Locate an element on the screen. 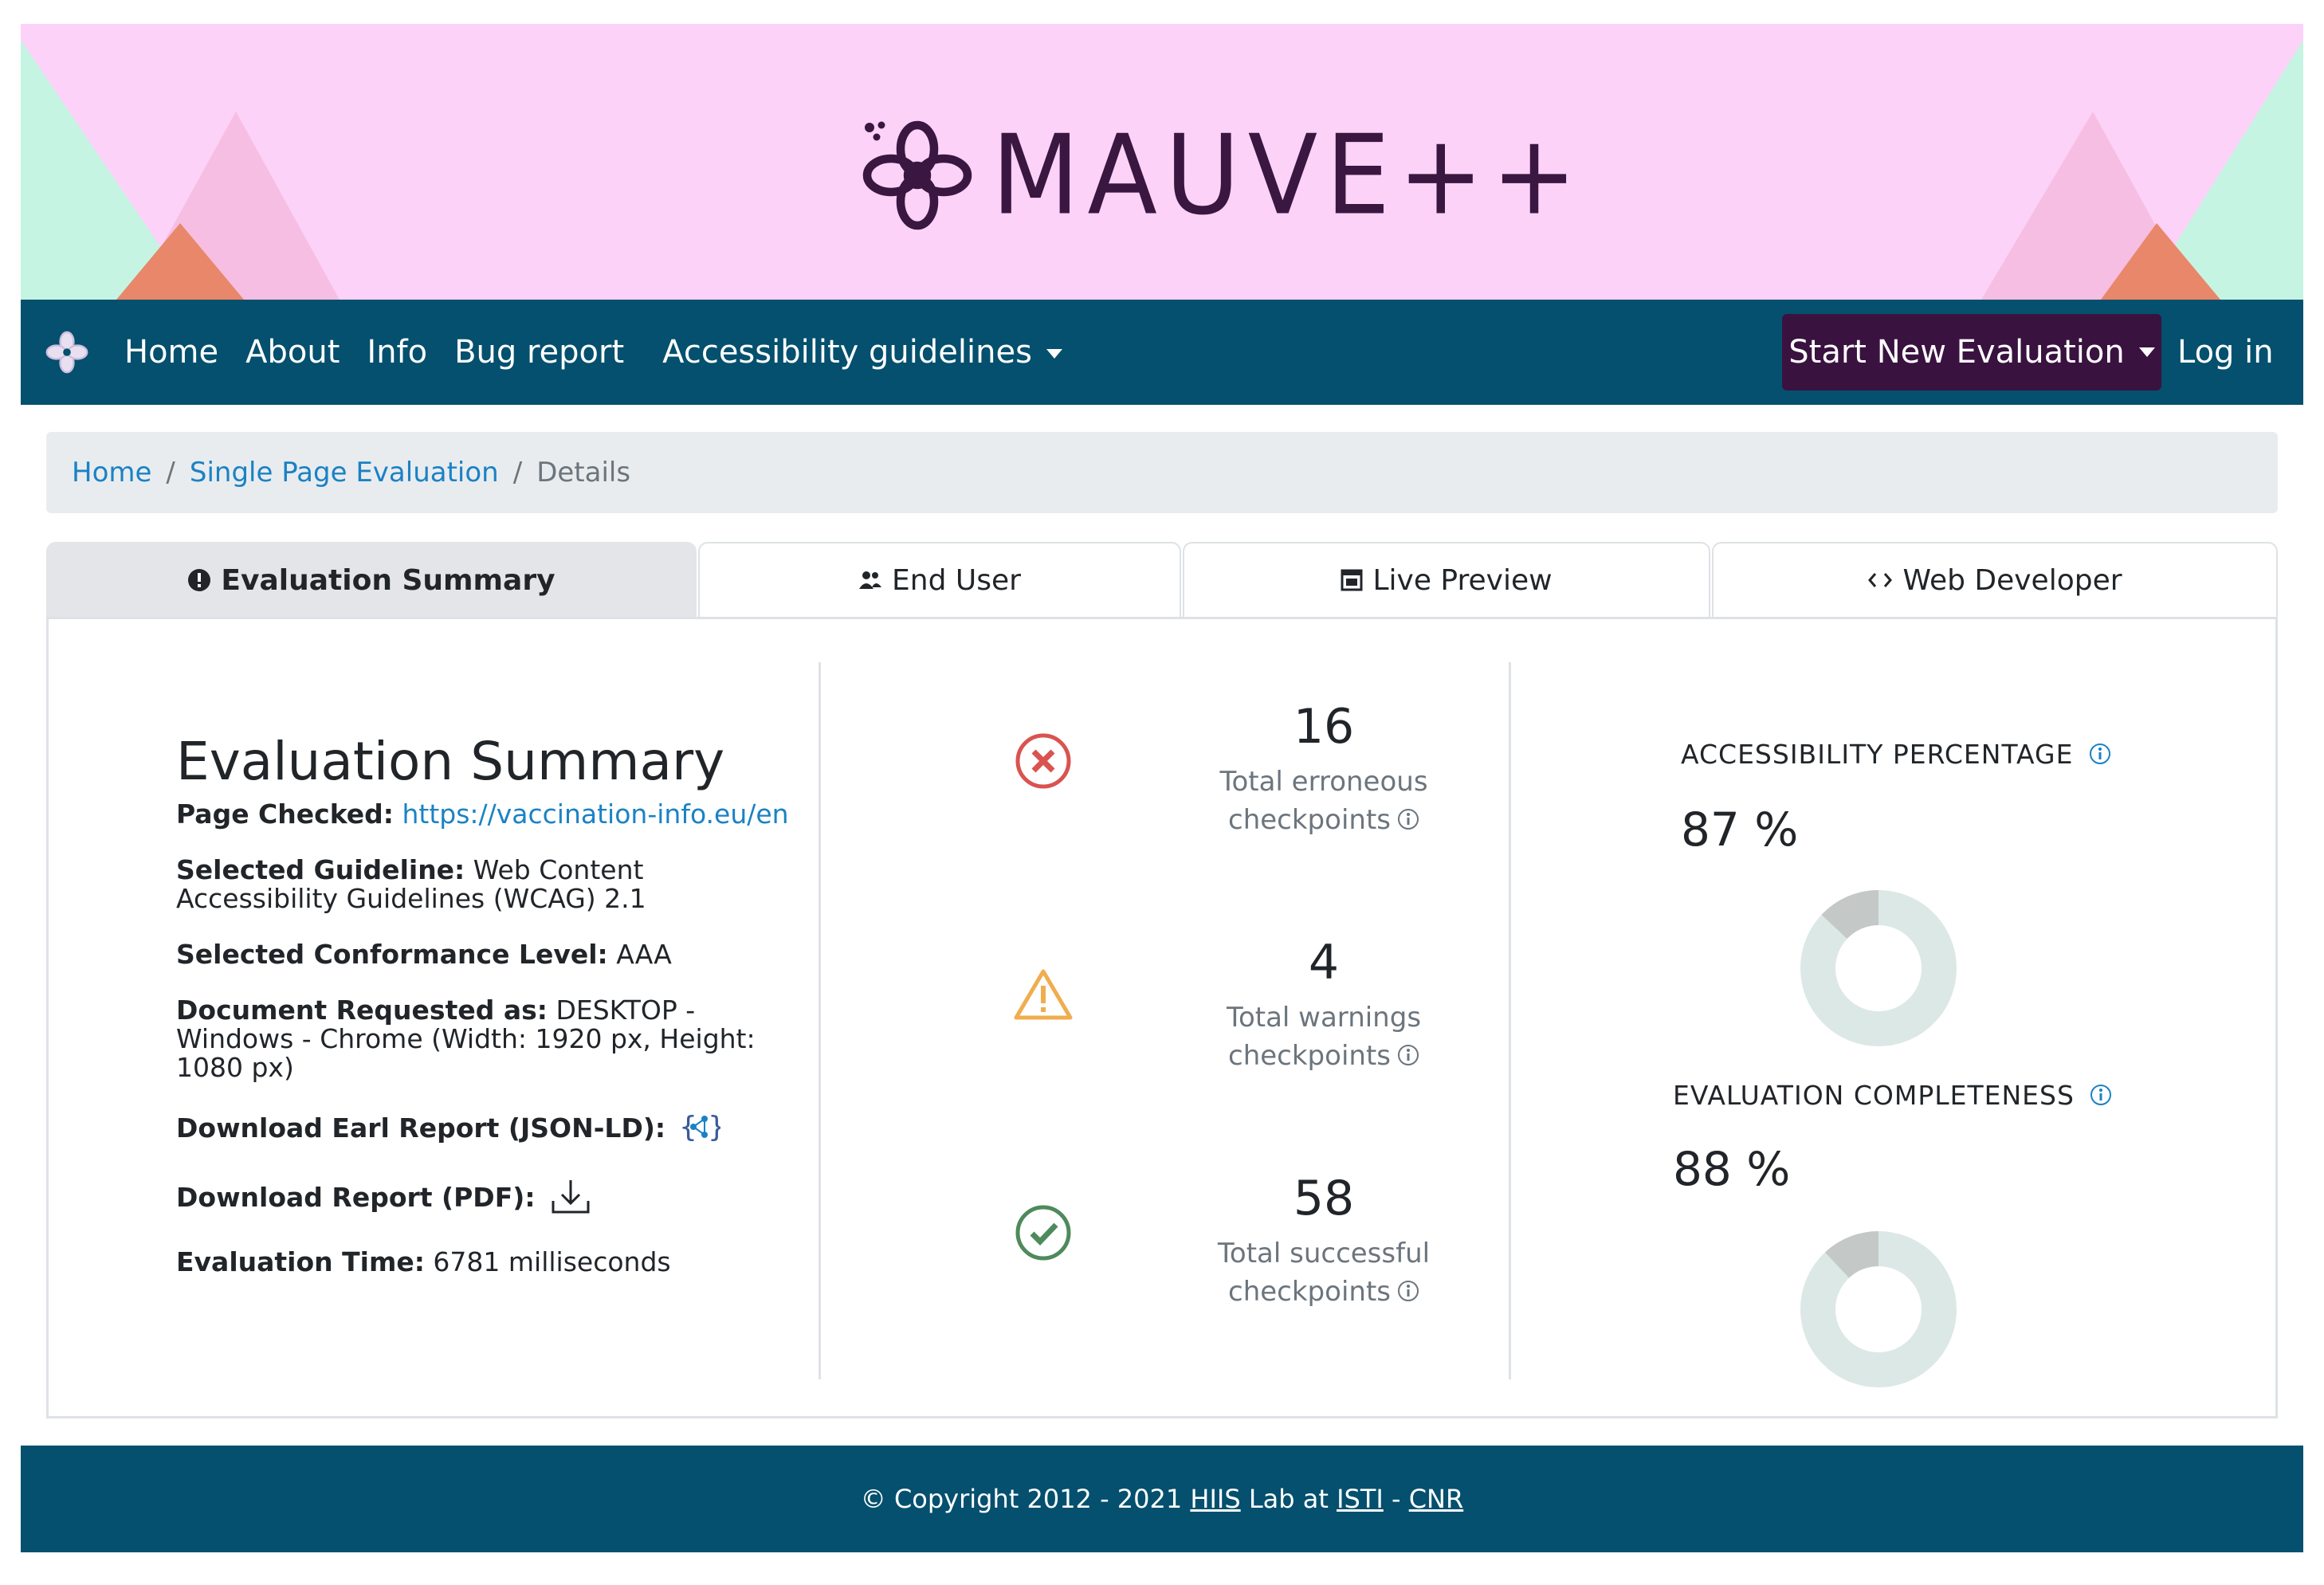 The height and width of the screenshot is (1585, 2324). completeness-title-text: EVALUATION COMPLETENESS is located at coordinates (1874, 1095).